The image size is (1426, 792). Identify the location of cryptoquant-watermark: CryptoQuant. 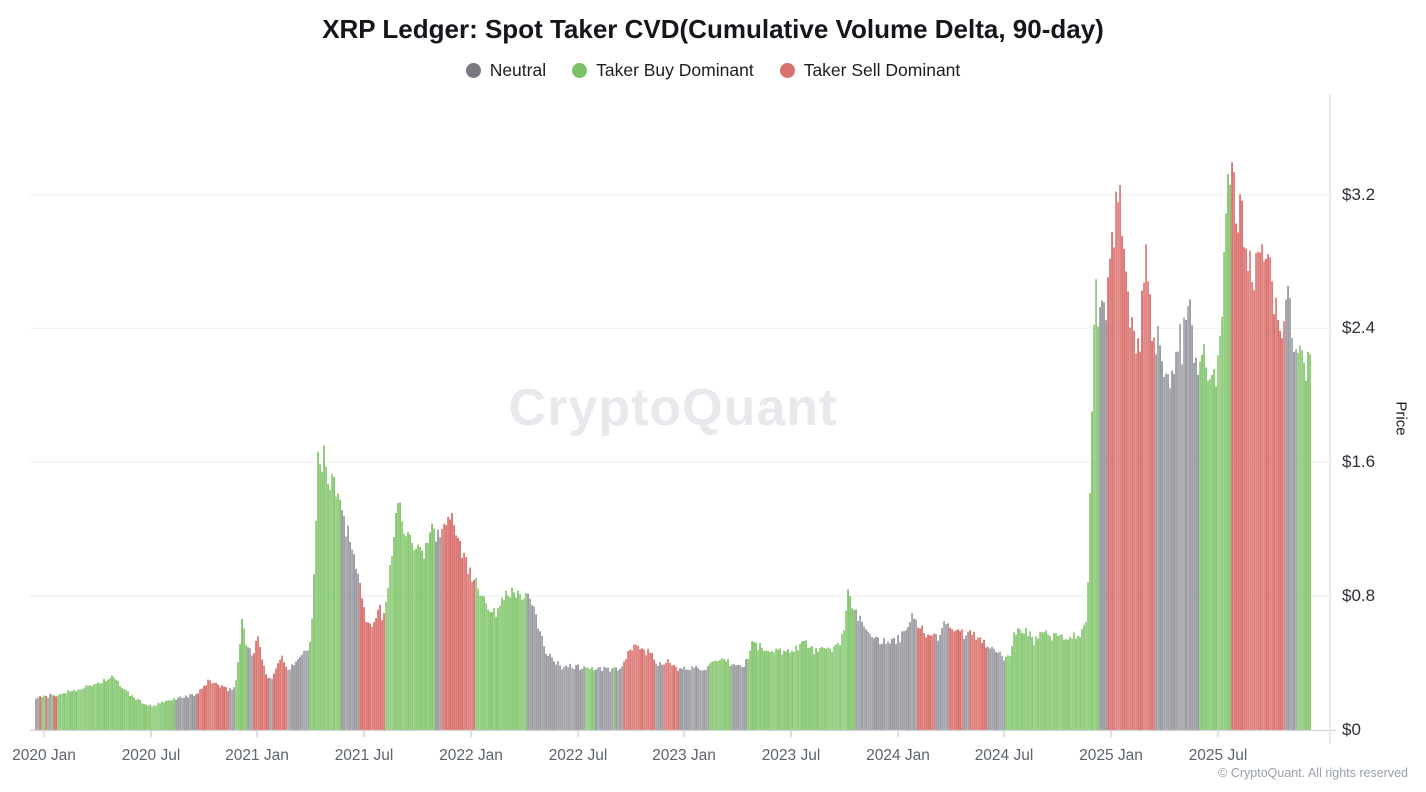
(673, 408).